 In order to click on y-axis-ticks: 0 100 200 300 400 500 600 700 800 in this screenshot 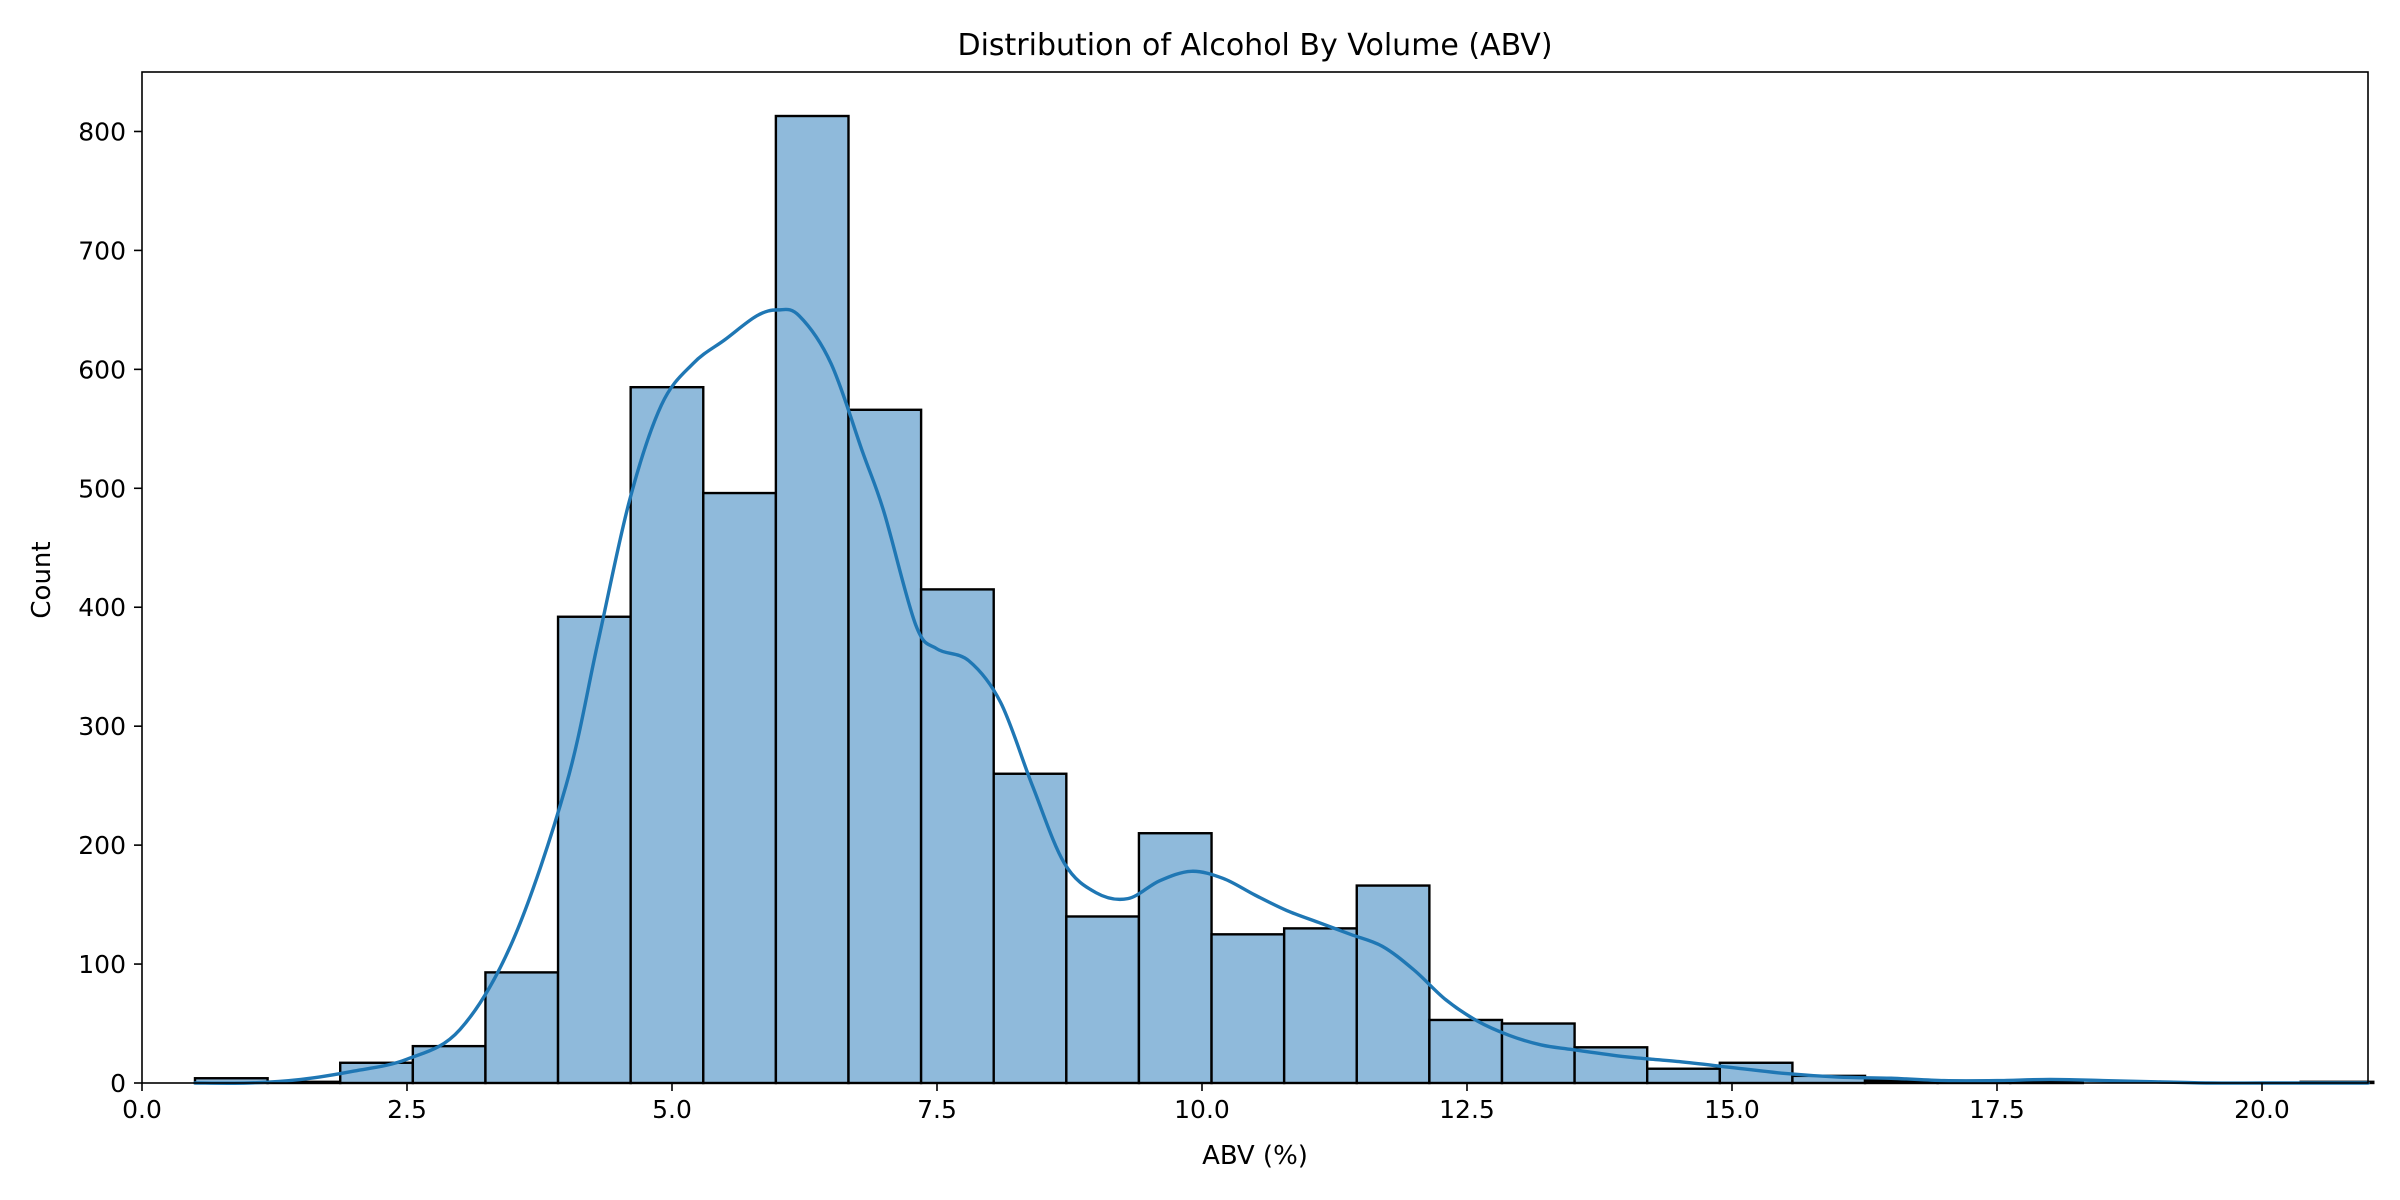, I will do `click(110, 607)`.